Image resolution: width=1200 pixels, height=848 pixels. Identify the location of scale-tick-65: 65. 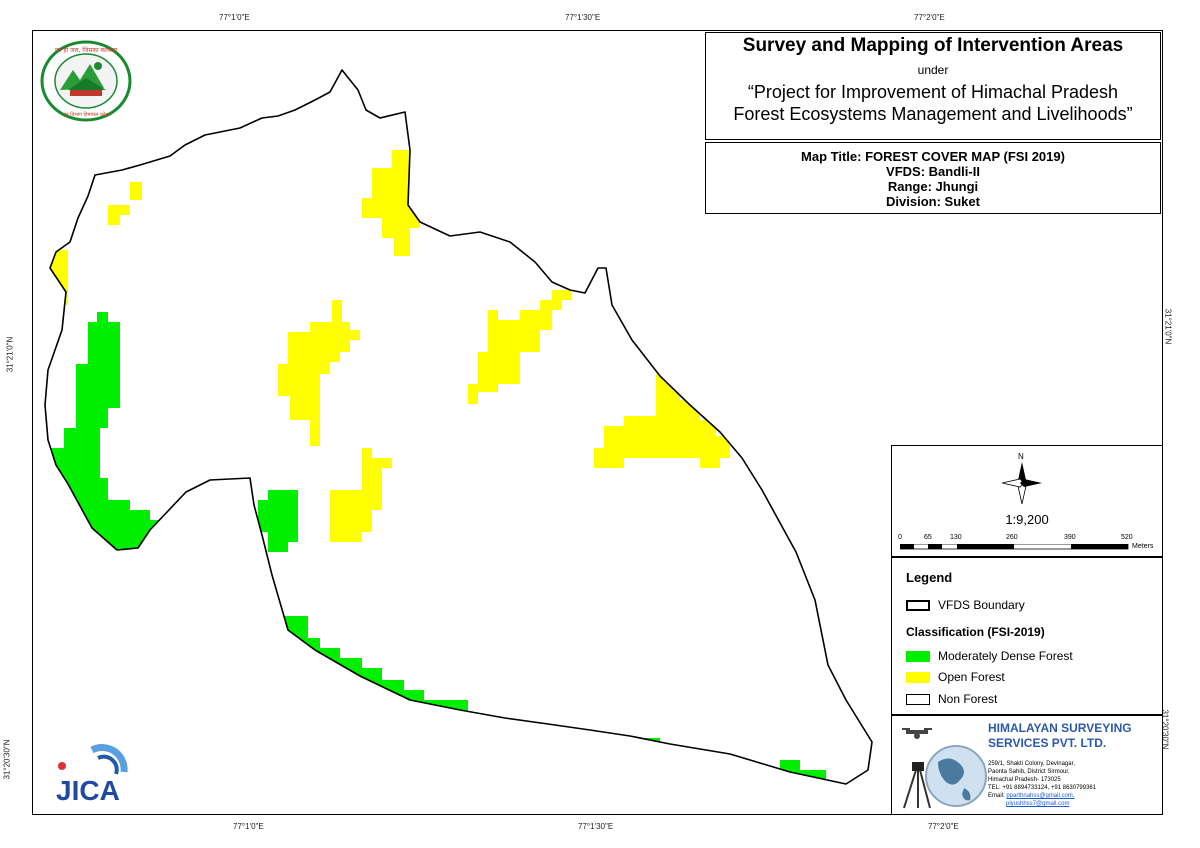
(928, 537).